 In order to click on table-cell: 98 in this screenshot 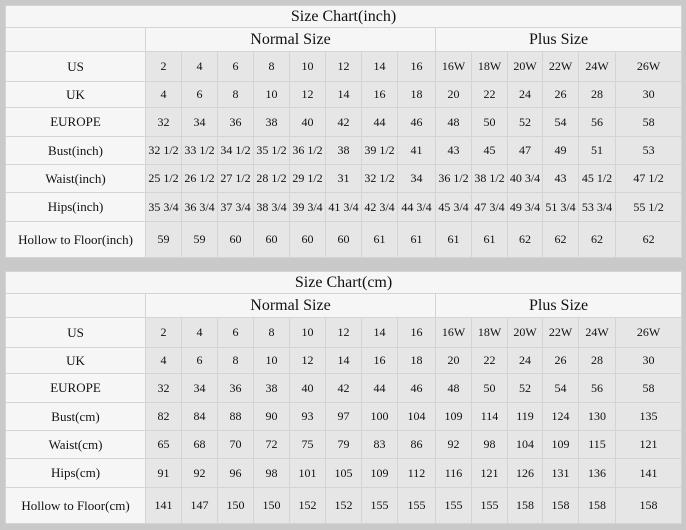, I will do `click(271, 473)`.